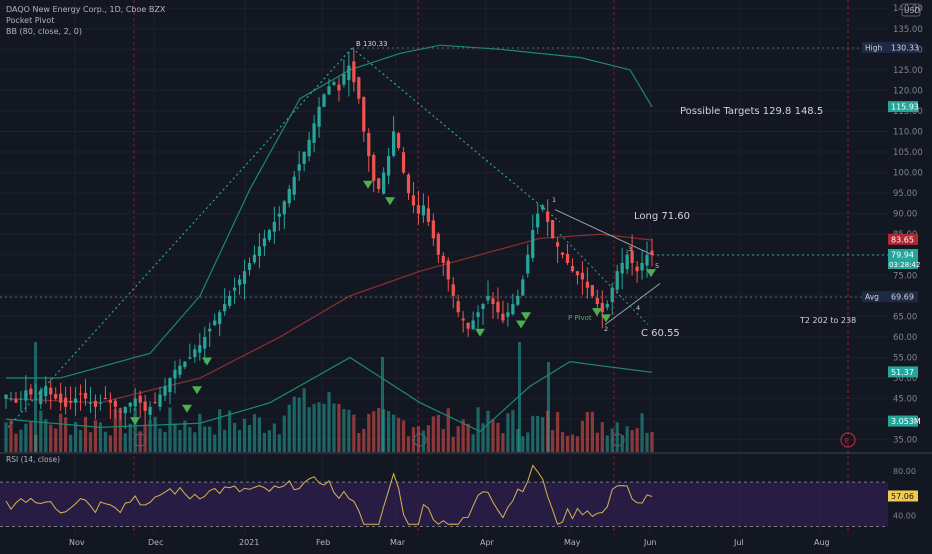 The image size is (932, 554). Describe the element at coordinates (905, 338) in the screenshot. I see `y-tick-label: 60.00` at that location.